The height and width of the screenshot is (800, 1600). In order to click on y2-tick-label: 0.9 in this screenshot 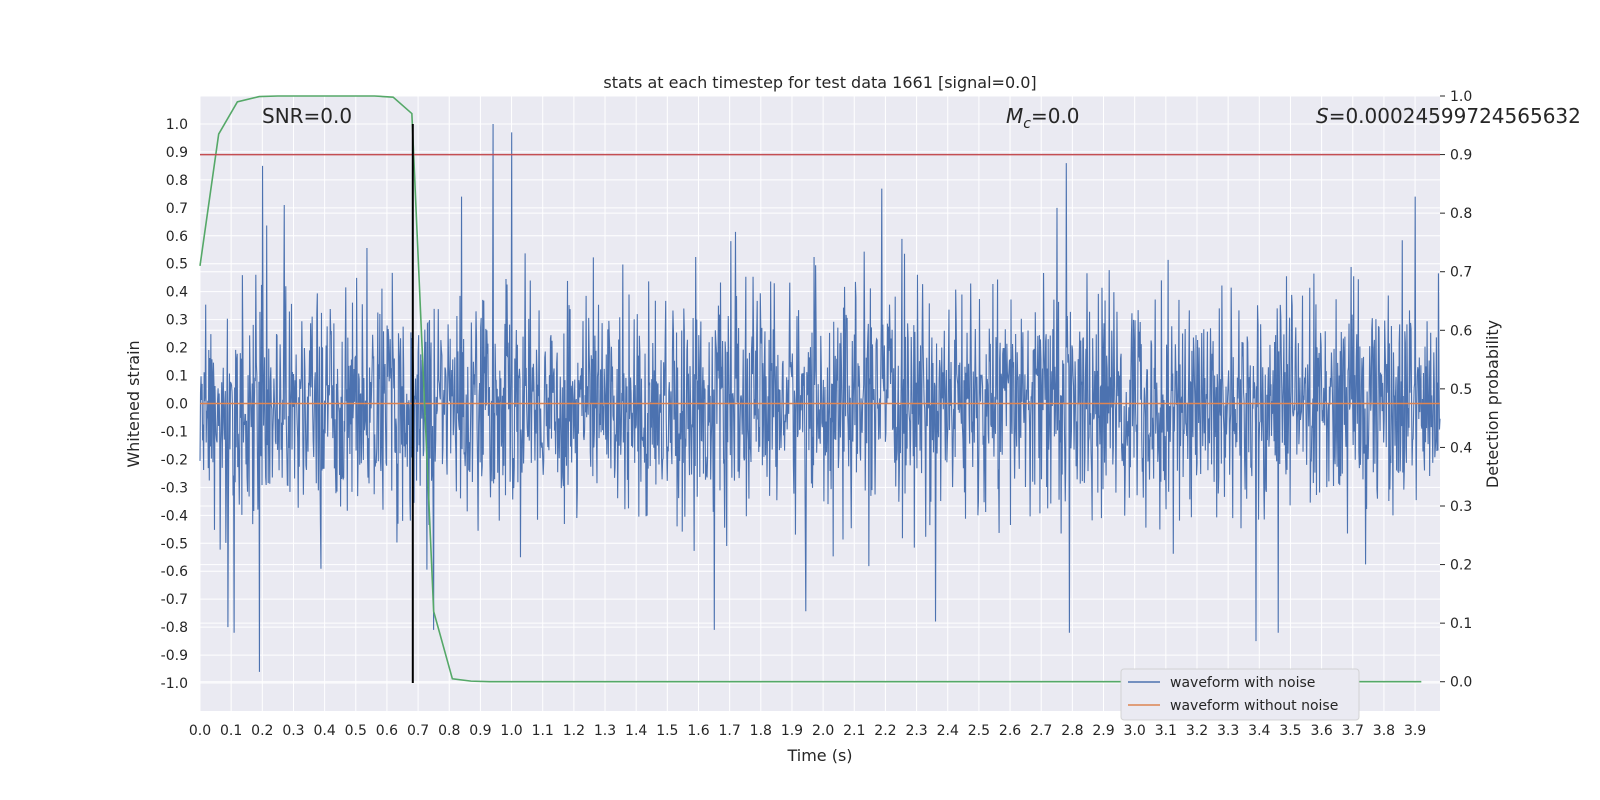, I will do `click(1461, 156)`.